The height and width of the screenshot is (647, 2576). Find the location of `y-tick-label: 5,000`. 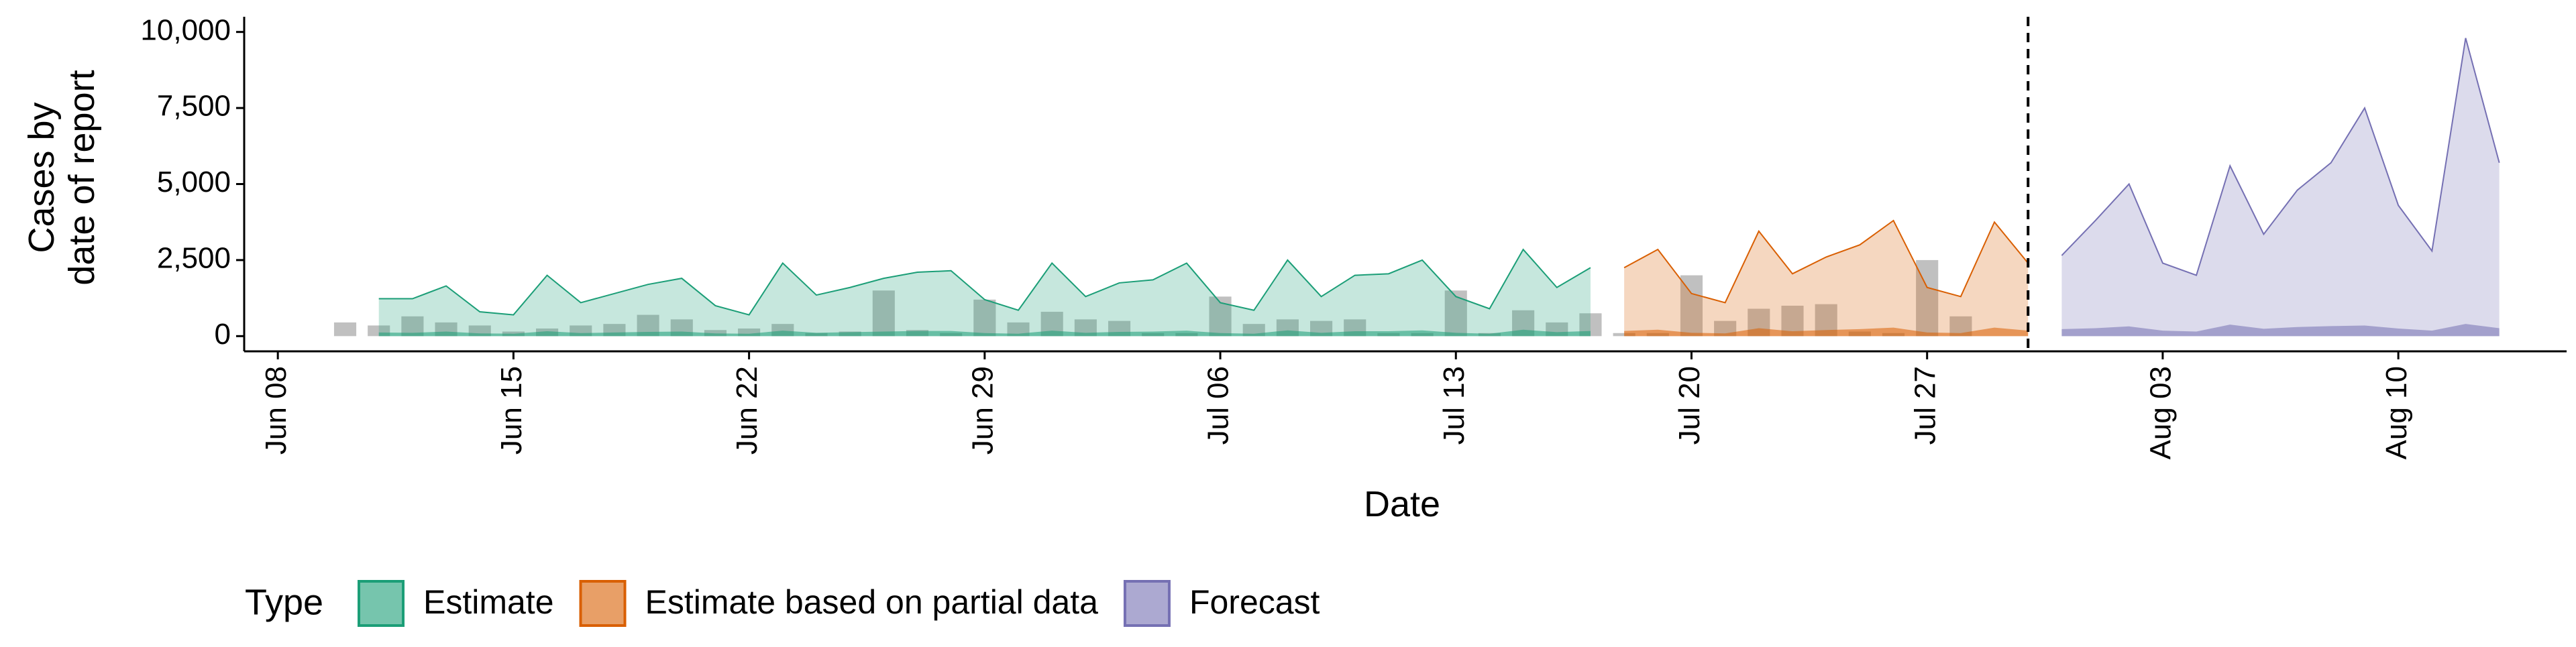

y-tick-label: 5,000 is located at coordinates (194, 182).